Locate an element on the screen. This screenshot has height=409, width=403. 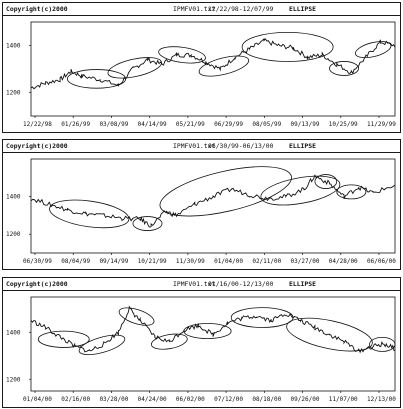
x-tick-label: 08/05/99 is located at coordinates (266, 124).